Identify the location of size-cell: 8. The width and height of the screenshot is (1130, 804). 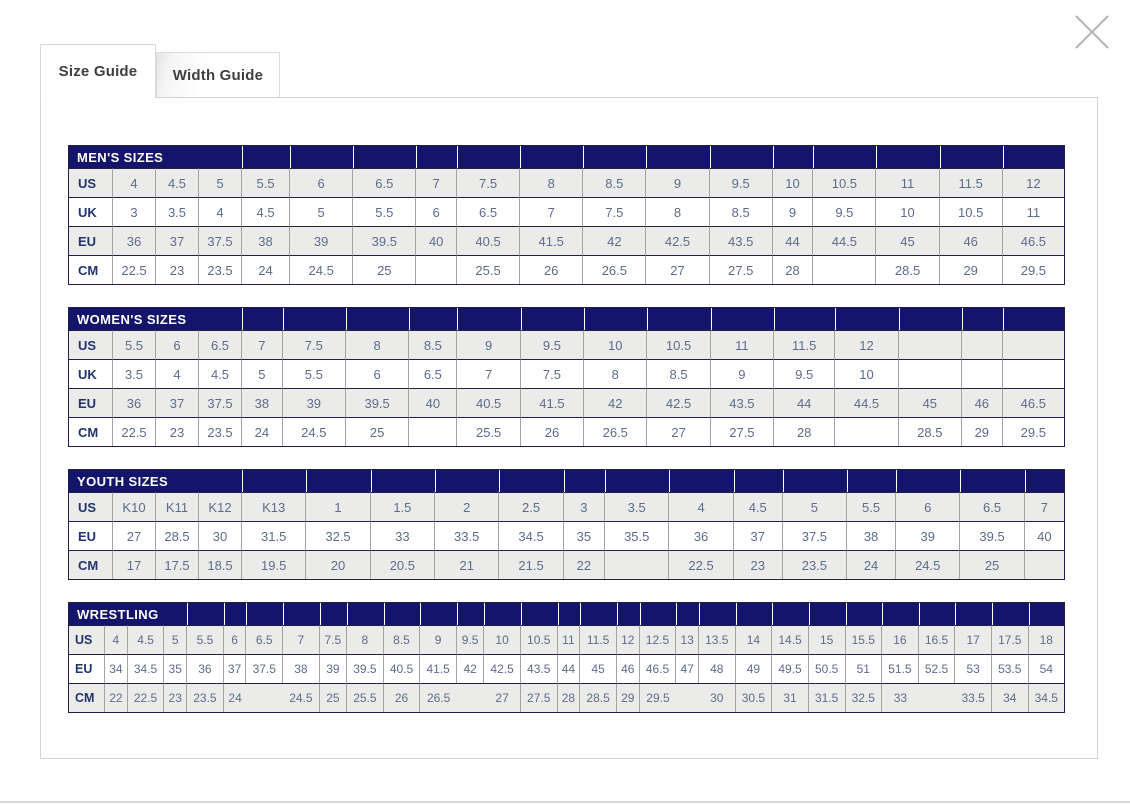
(377, 344).